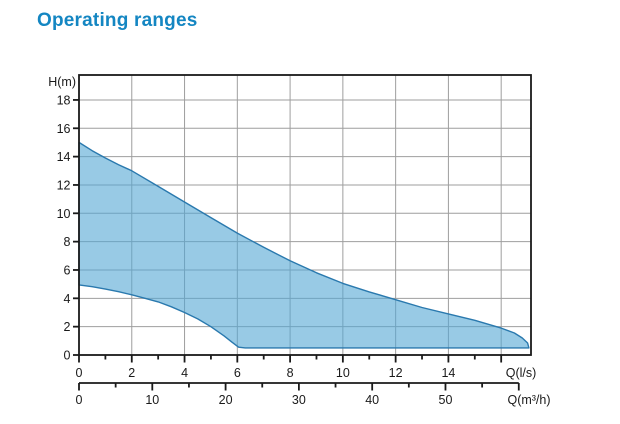  What do you see at coordinates (521, 373) in the screenshot?
I see `x-axis-label: Q(l/s)` at bounding box center [521, 373].